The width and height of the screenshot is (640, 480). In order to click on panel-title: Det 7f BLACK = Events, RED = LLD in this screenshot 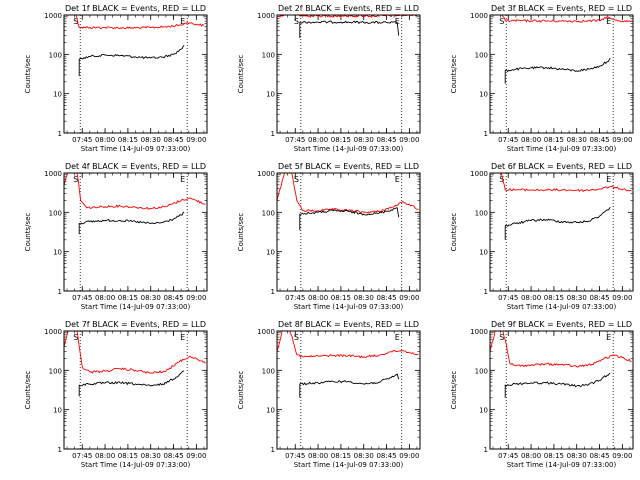, I will do `click(135, 324)`.